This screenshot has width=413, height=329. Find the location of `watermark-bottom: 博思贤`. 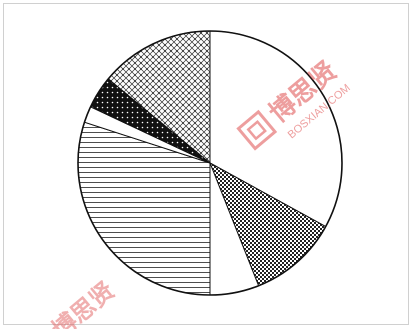

watermark-bottom: 博思贤 is located at coordinates (83, 303).